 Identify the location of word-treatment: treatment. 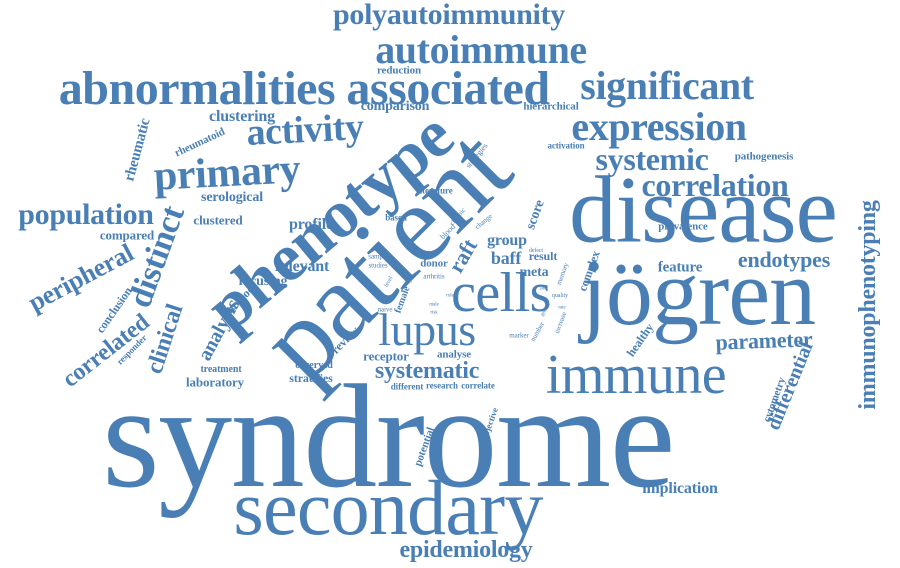
(221, 369).